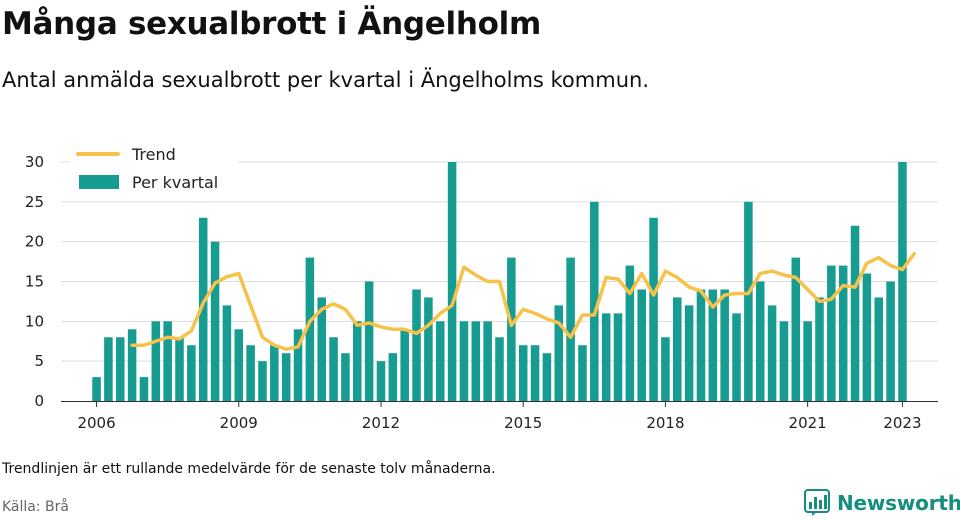 The image size is (960, 520). I want to click on legend-label-trend: Trend, so click(153, 154).